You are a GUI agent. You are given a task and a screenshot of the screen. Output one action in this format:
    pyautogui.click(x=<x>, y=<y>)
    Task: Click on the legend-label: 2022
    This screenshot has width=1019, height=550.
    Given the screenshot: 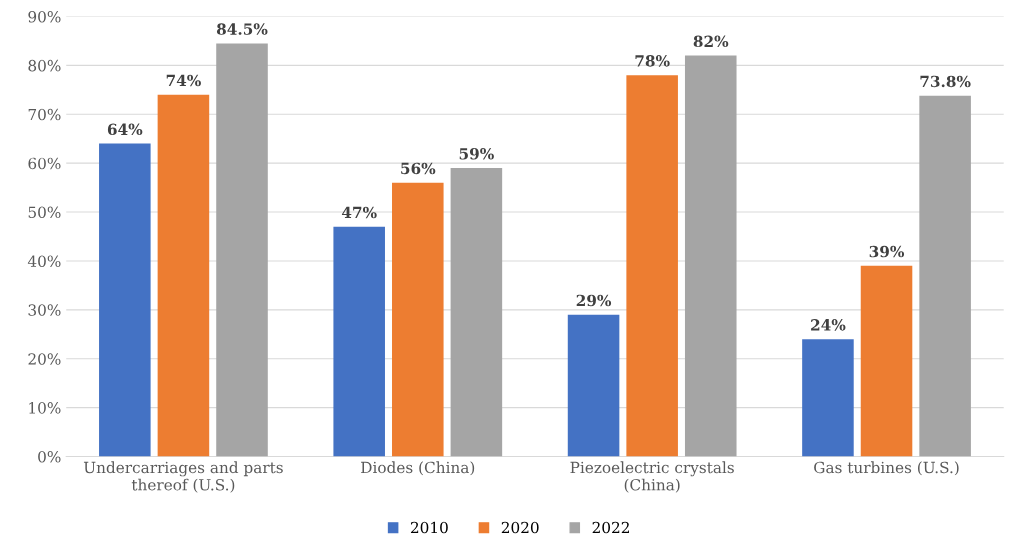 What is the action you would take?
    pyautogui.click(x=610, y=527)
    